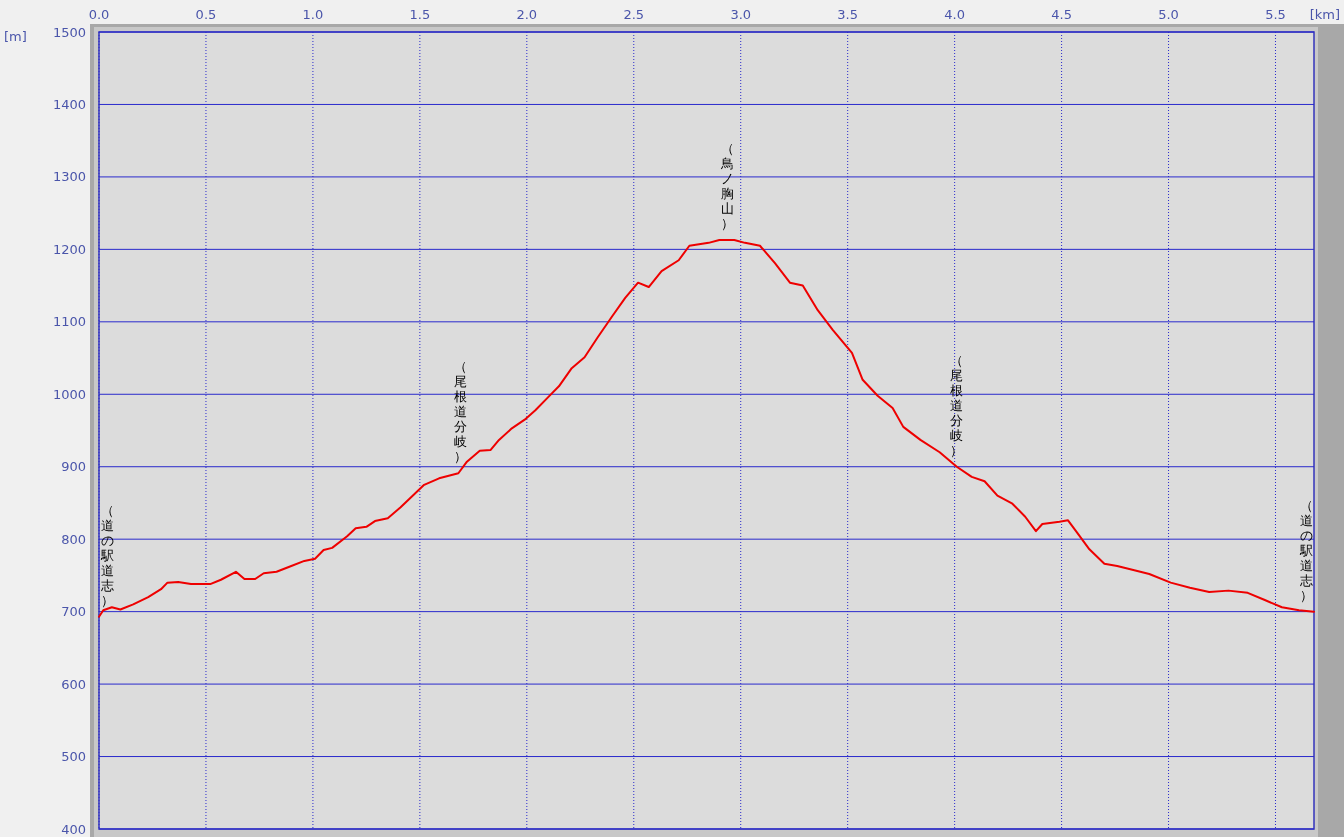 The height and width of the screenshot is (837, 1344). What do you see at coordinates (1275, 14) in the screenshot?
I see `x-tick-label: 5.5` at bounding box center [1275, 14].